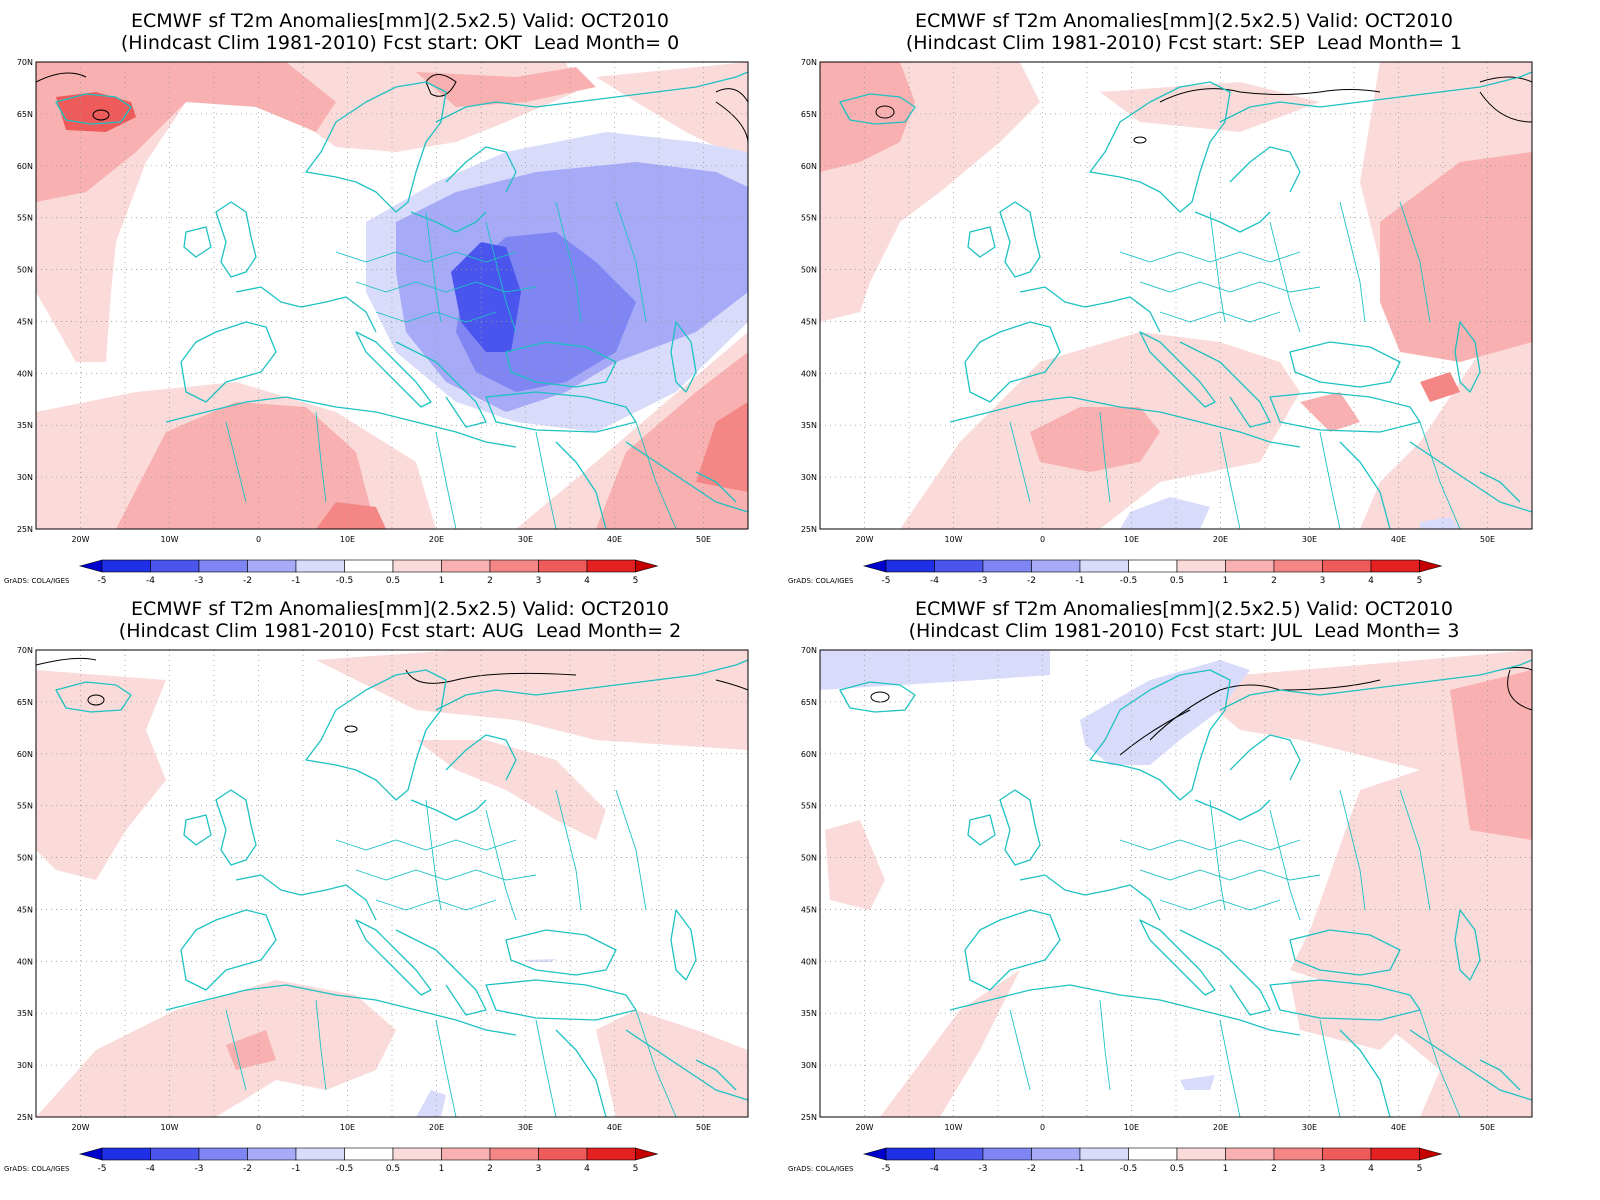 The height and width of the screenshot is (1200, 1600). I want to click on lat-tick-label: 60N, so click(809, 754).